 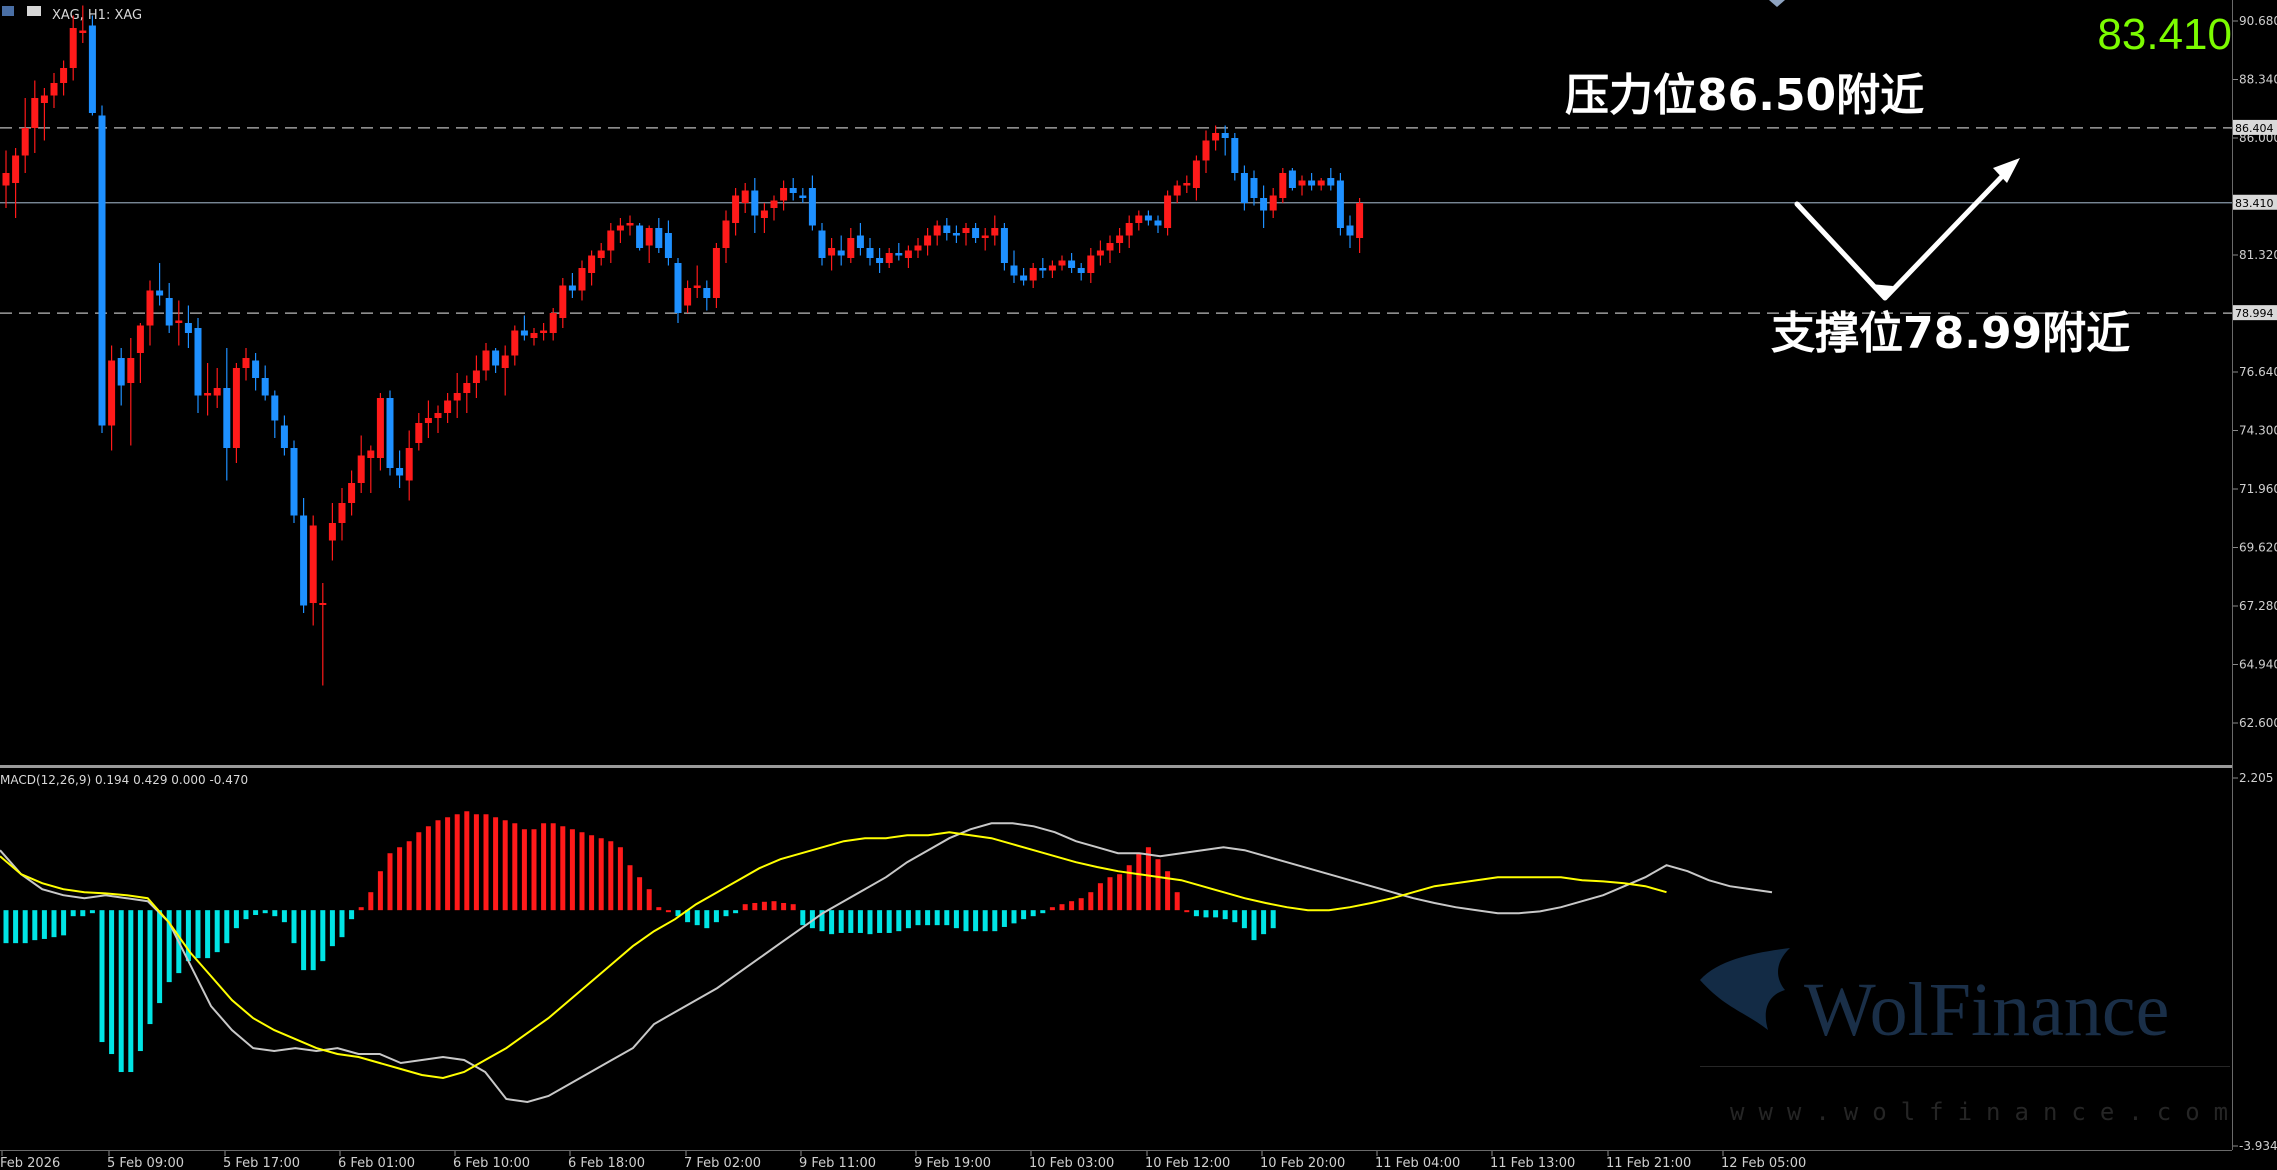 What do you see at coordinates (2258, 255) in the screenshot?
I see `price-tick-label: 81.320` at bounding box center [2258, 255].